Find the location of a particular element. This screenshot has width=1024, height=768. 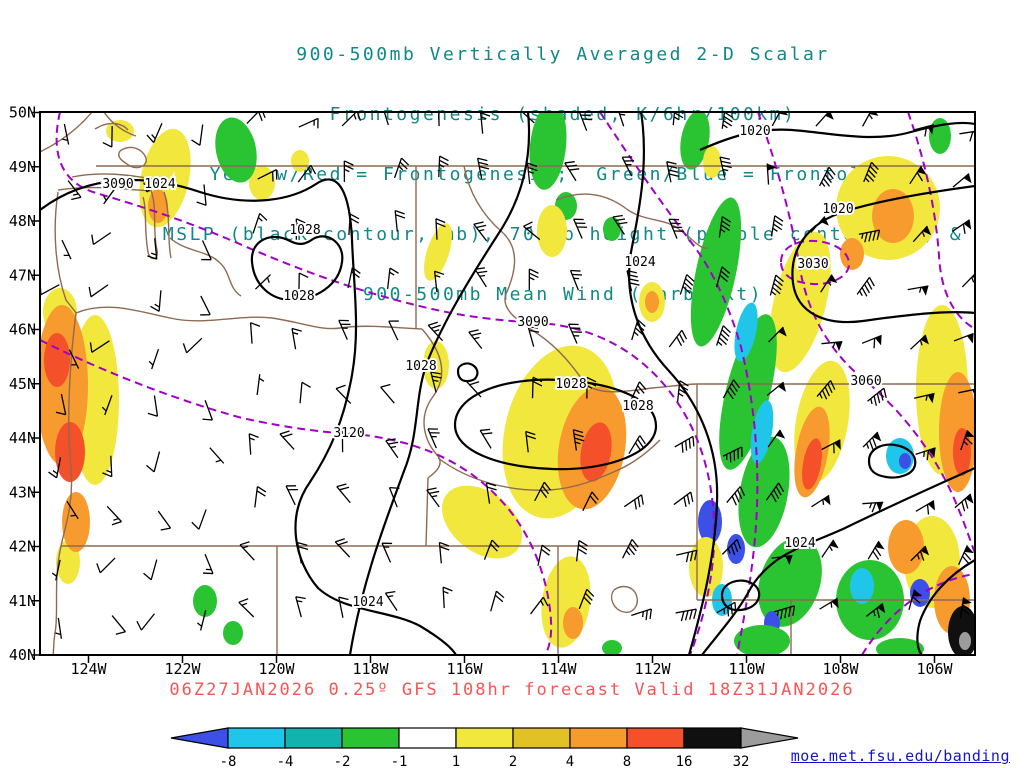

shading-orange is located at coordinates (906, 547).